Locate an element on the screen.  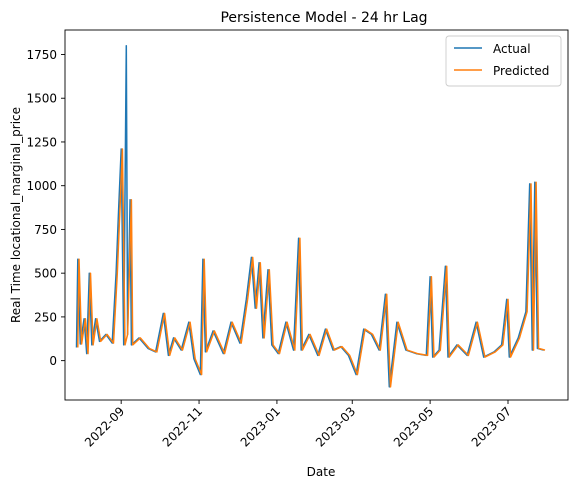
legend-label-actual: Actual is located at coordinates (512, 49).